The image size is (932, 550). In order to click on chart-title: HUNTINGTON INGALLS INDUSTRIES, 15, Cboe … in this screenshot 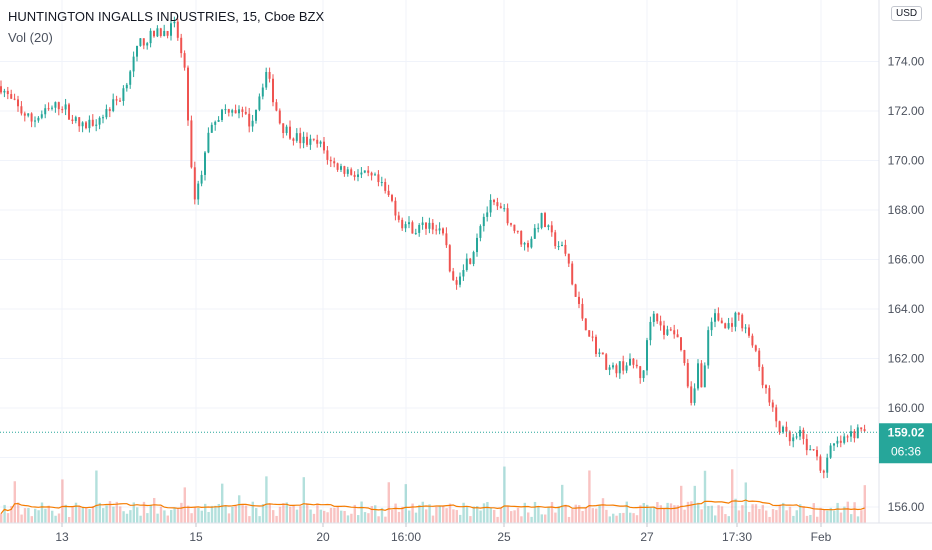, I will do `click(166, 16)`.